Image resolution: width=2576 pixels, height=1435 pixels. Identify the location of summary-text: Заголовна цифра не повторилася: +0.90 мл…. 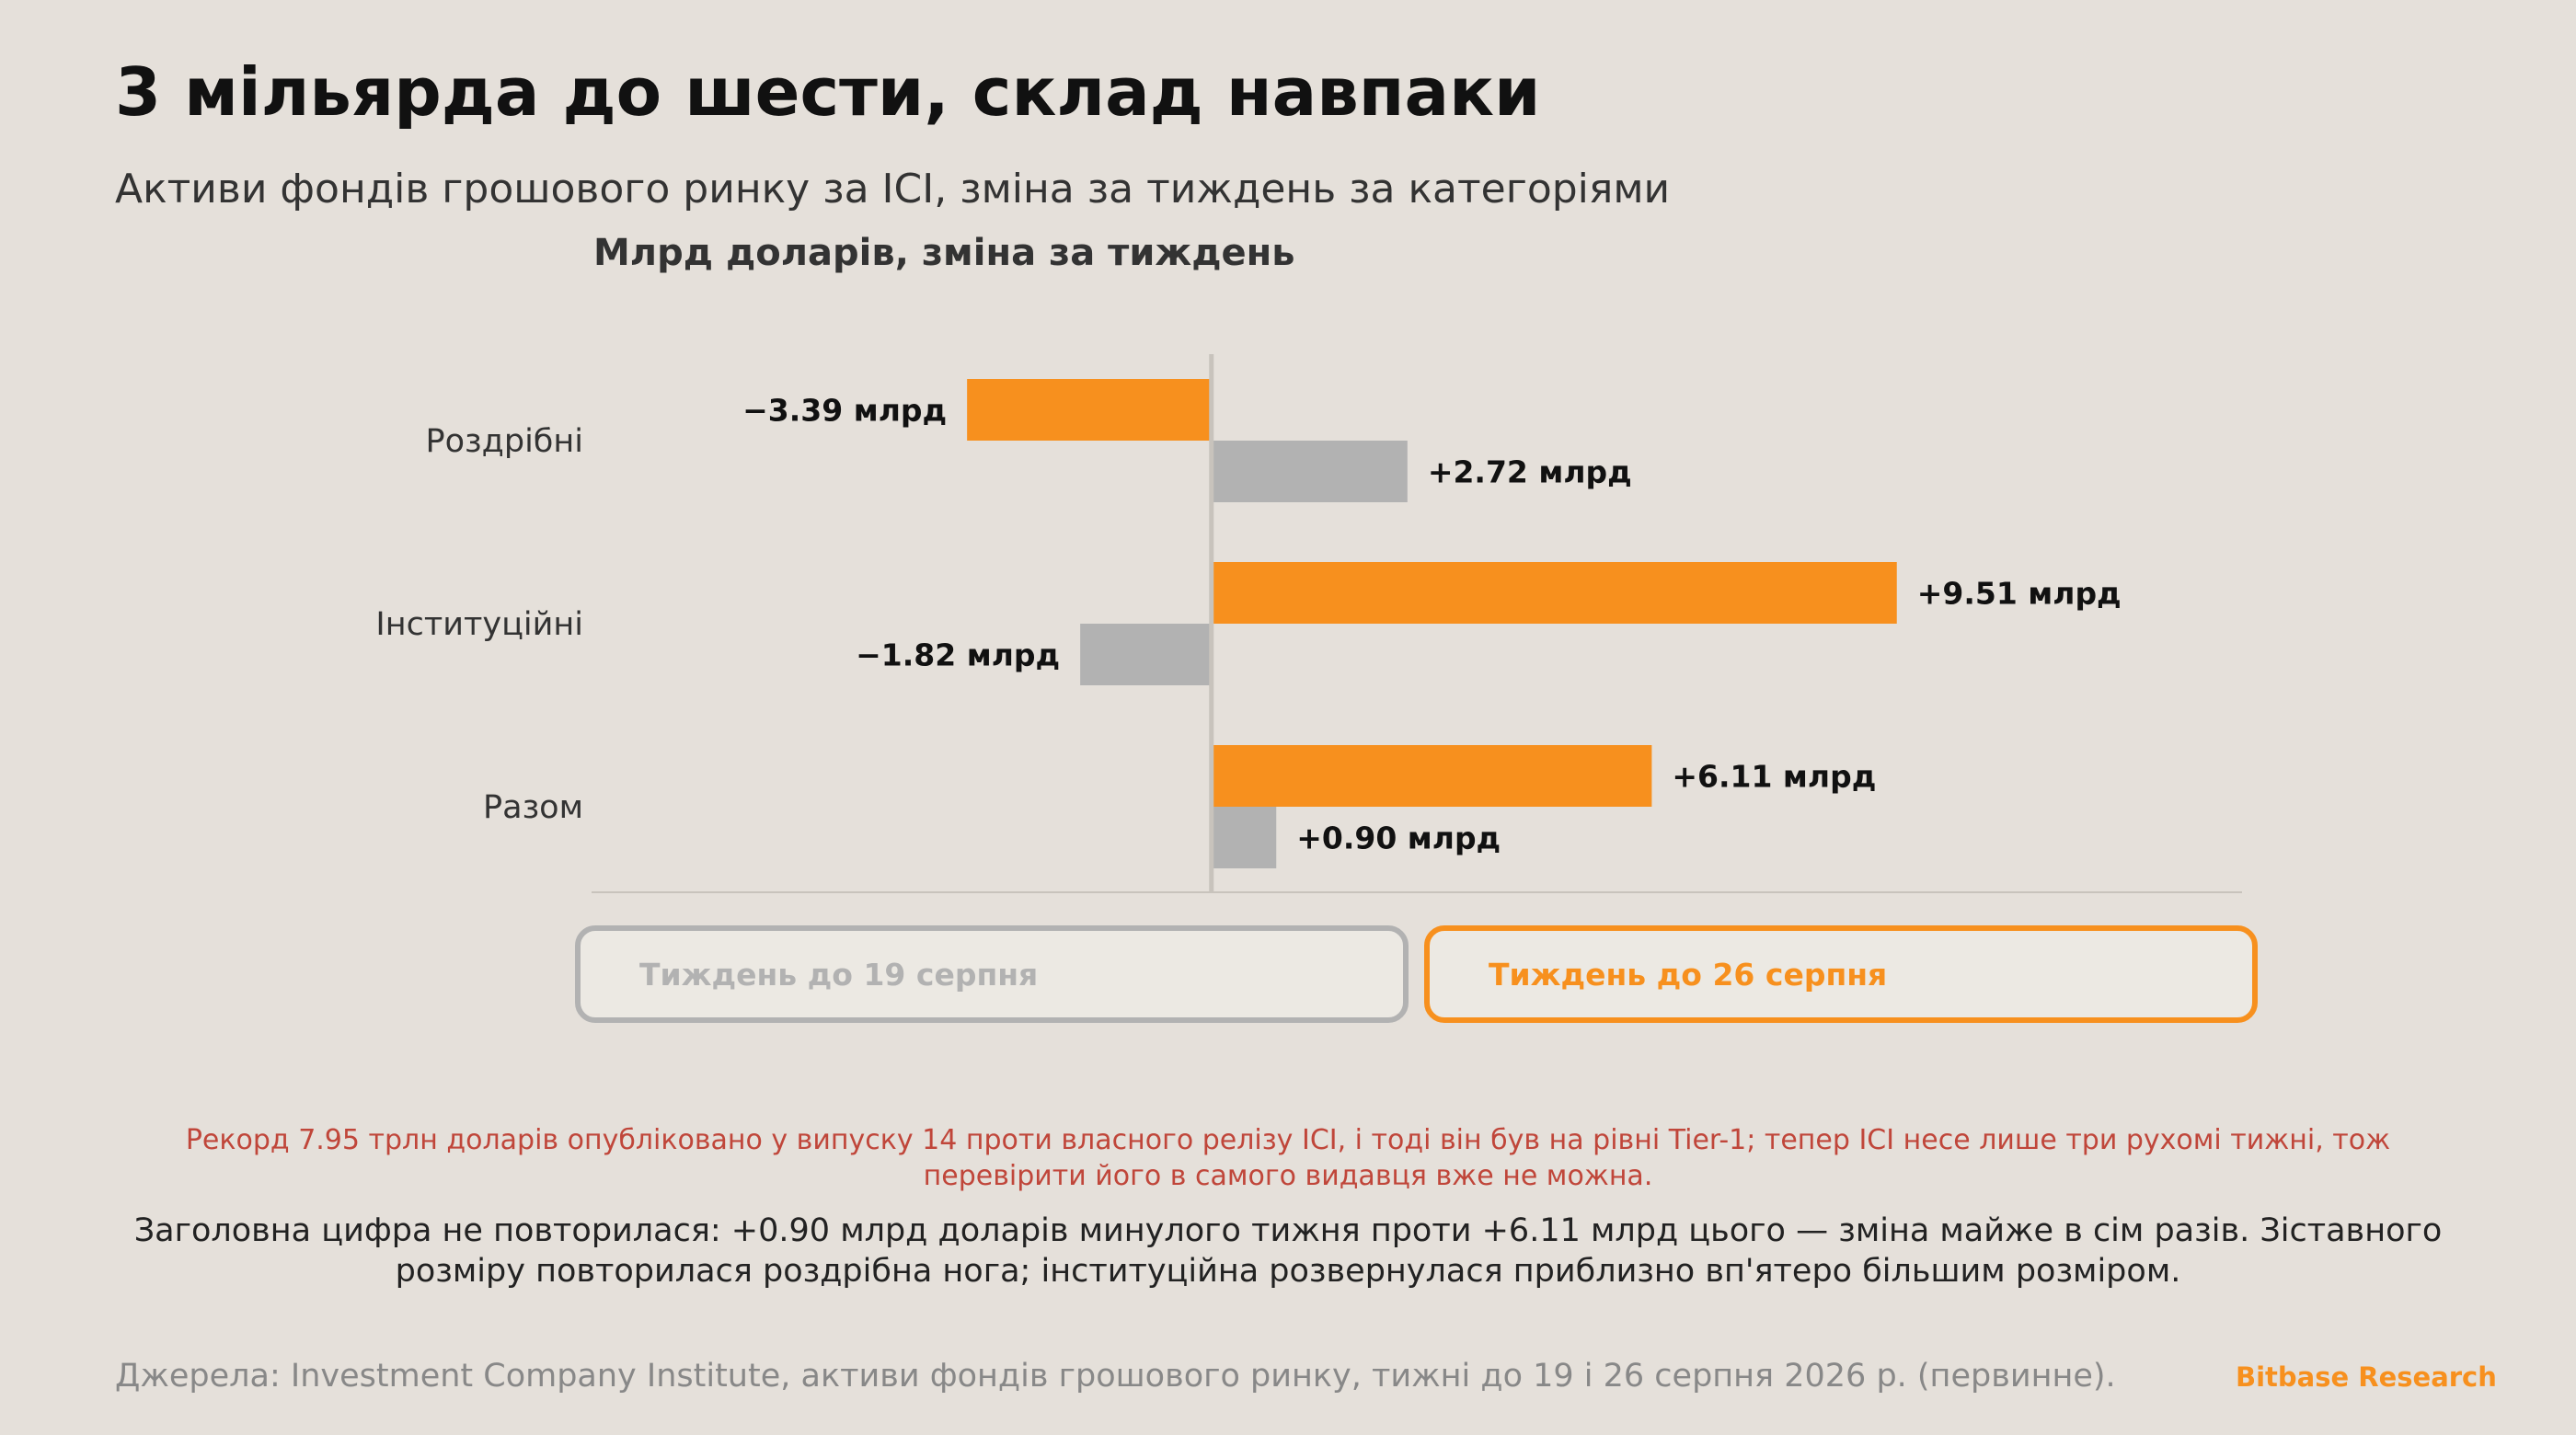
(1288, 1251).